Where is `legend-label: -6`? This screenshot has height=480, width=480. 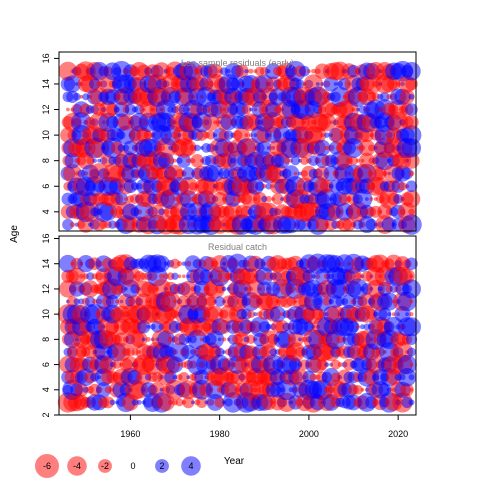
legend-label: -6 is located at coordinates (47, 466).